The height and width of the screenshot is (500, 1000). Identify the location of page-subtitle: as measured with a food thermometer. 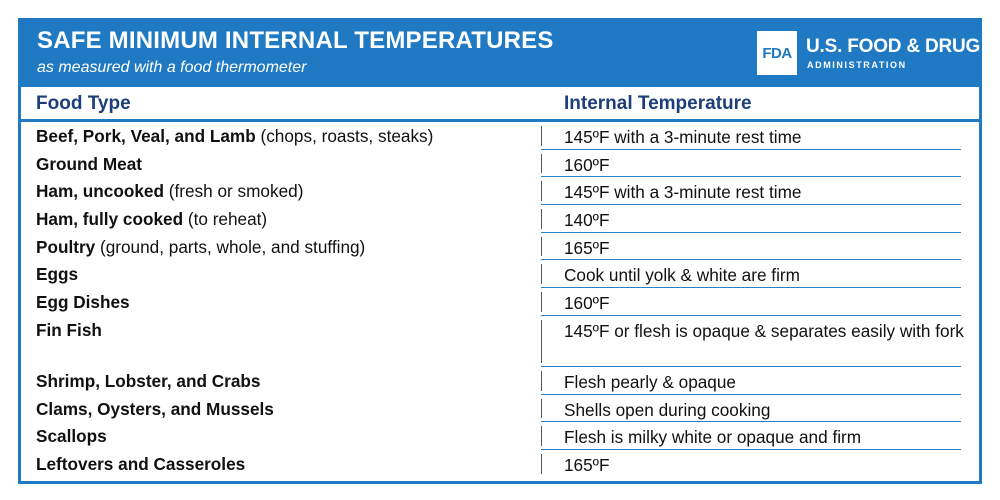
(172, 67).